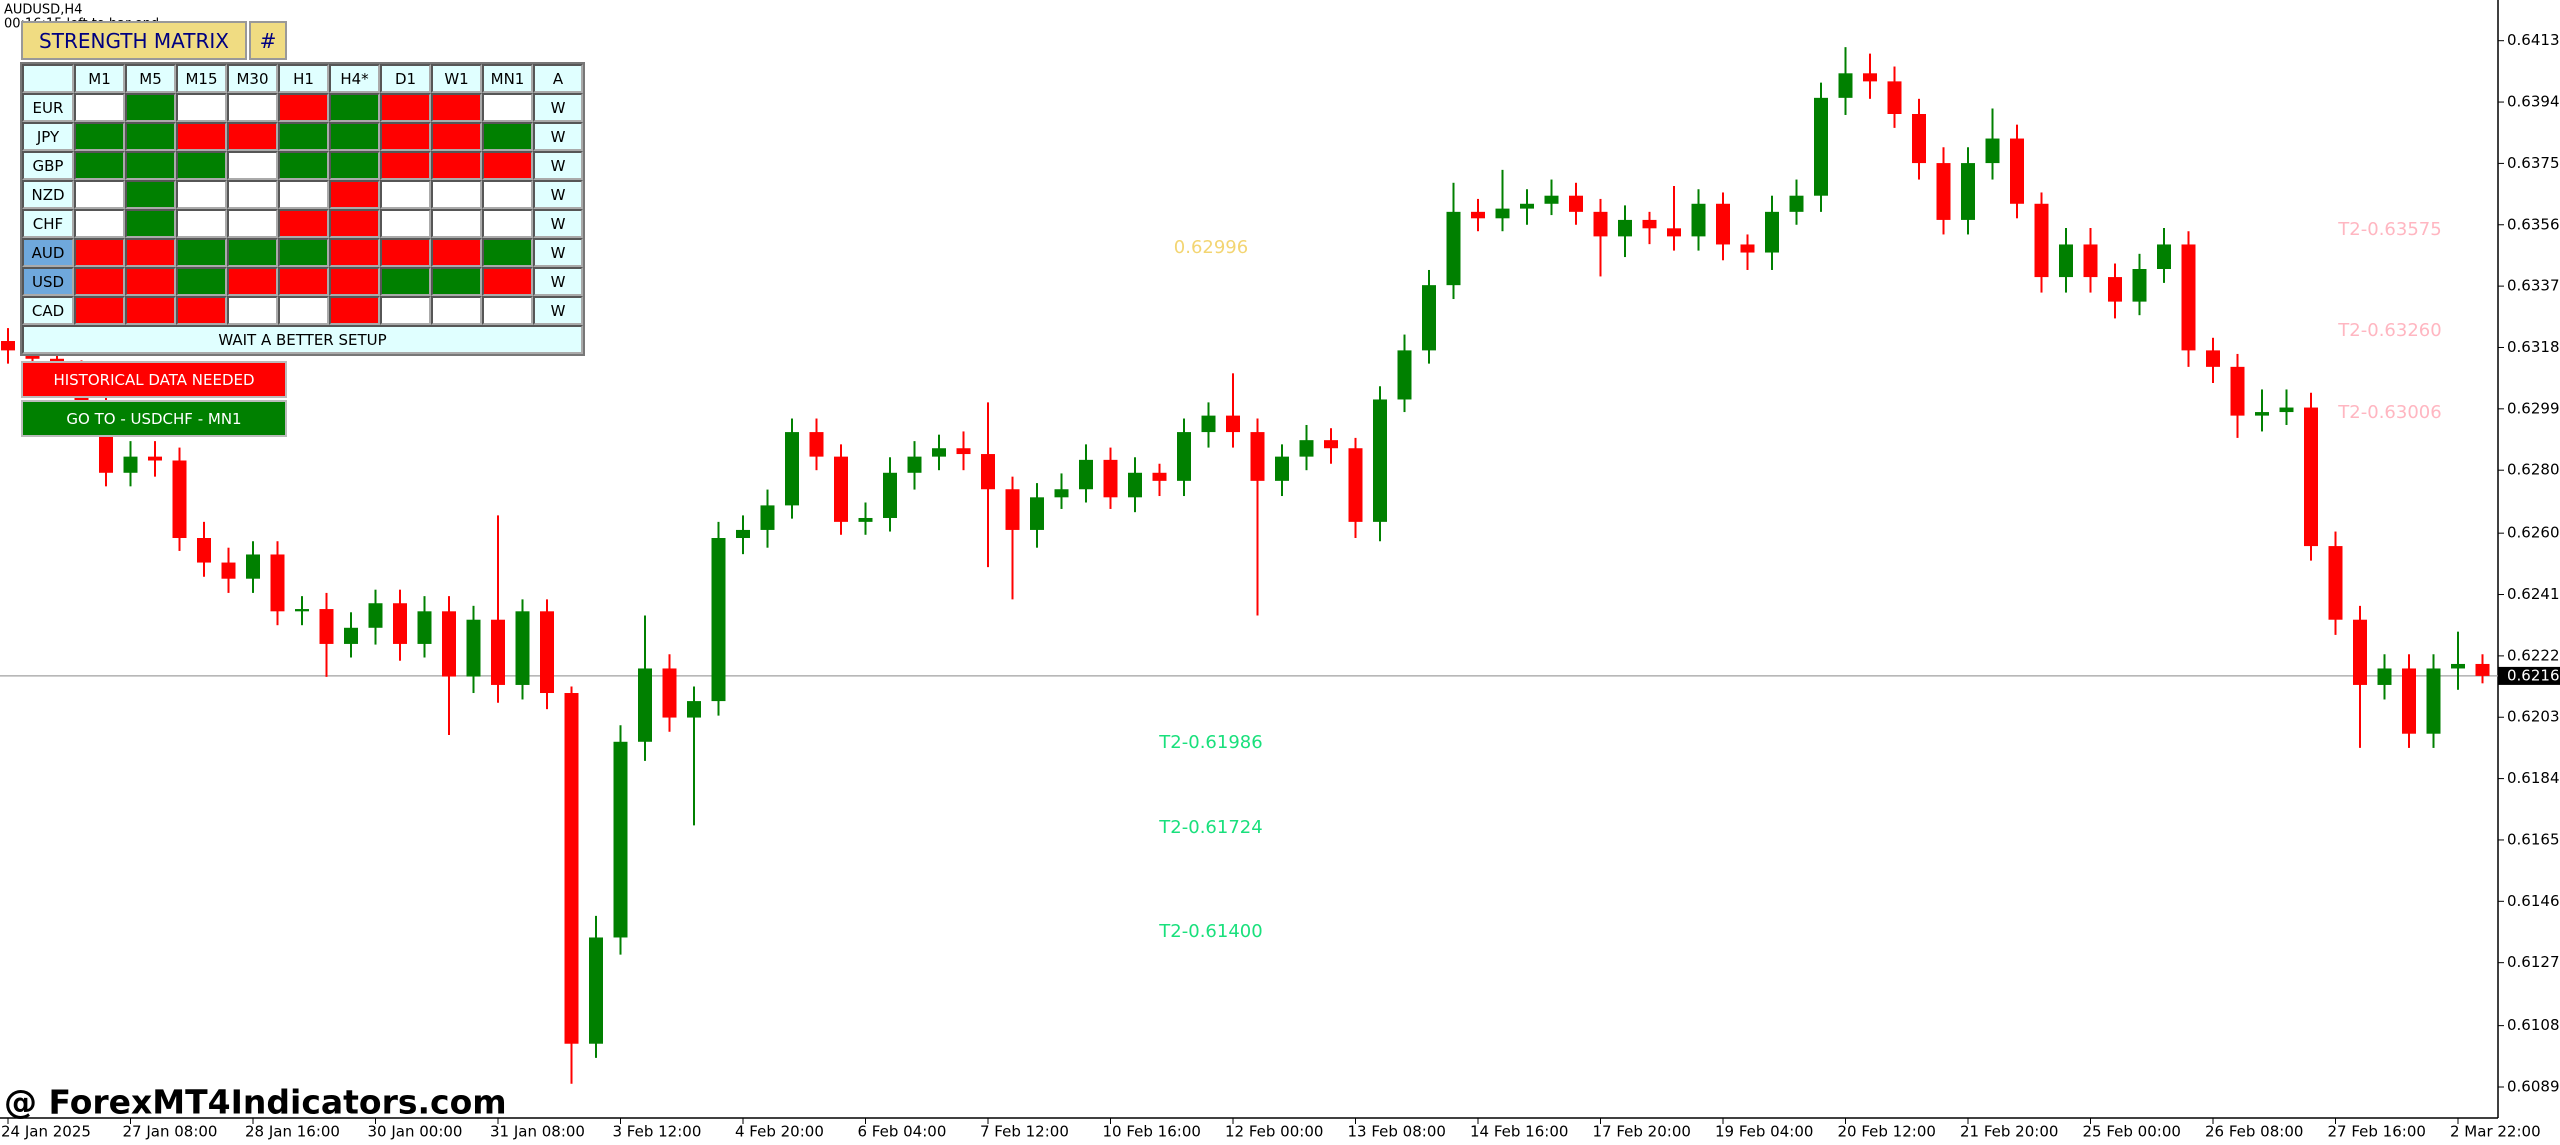  Describe the element at coordinates (2533, 1086) in the screenshot. I see `y-tick-label: 0.60890` at that location.